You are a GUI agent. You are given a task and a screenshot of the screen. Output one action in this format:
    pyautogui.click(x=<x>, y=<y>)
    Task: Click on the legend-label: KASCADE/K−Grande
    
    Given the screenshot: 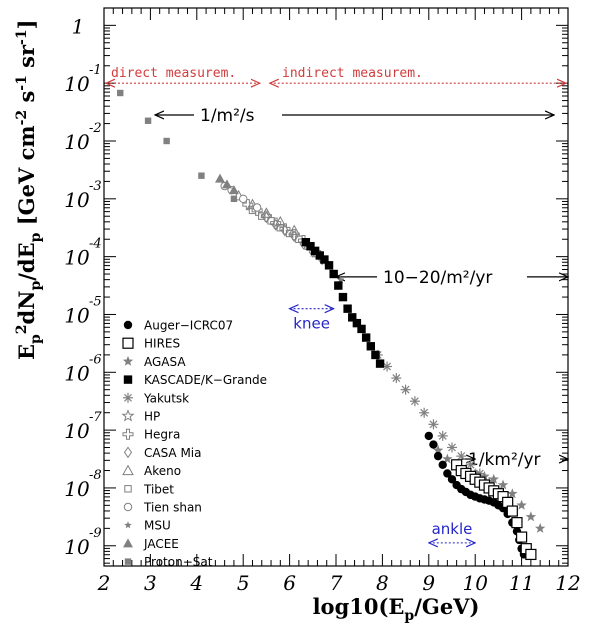 What is the action you would take?
    pyautogui.click(x=205, y=380)
    